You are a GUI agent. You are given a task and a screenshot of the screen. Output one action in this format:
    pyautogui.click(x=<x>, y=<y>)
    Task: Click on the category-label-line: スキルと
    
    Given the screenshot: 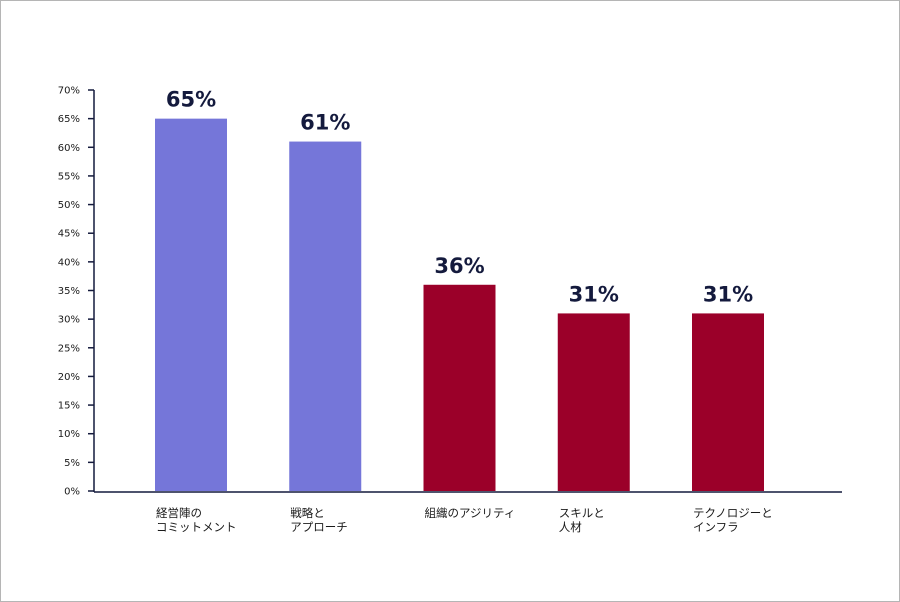 What is the action you would take?
    pyautogui.click(x=582, y=513)
    